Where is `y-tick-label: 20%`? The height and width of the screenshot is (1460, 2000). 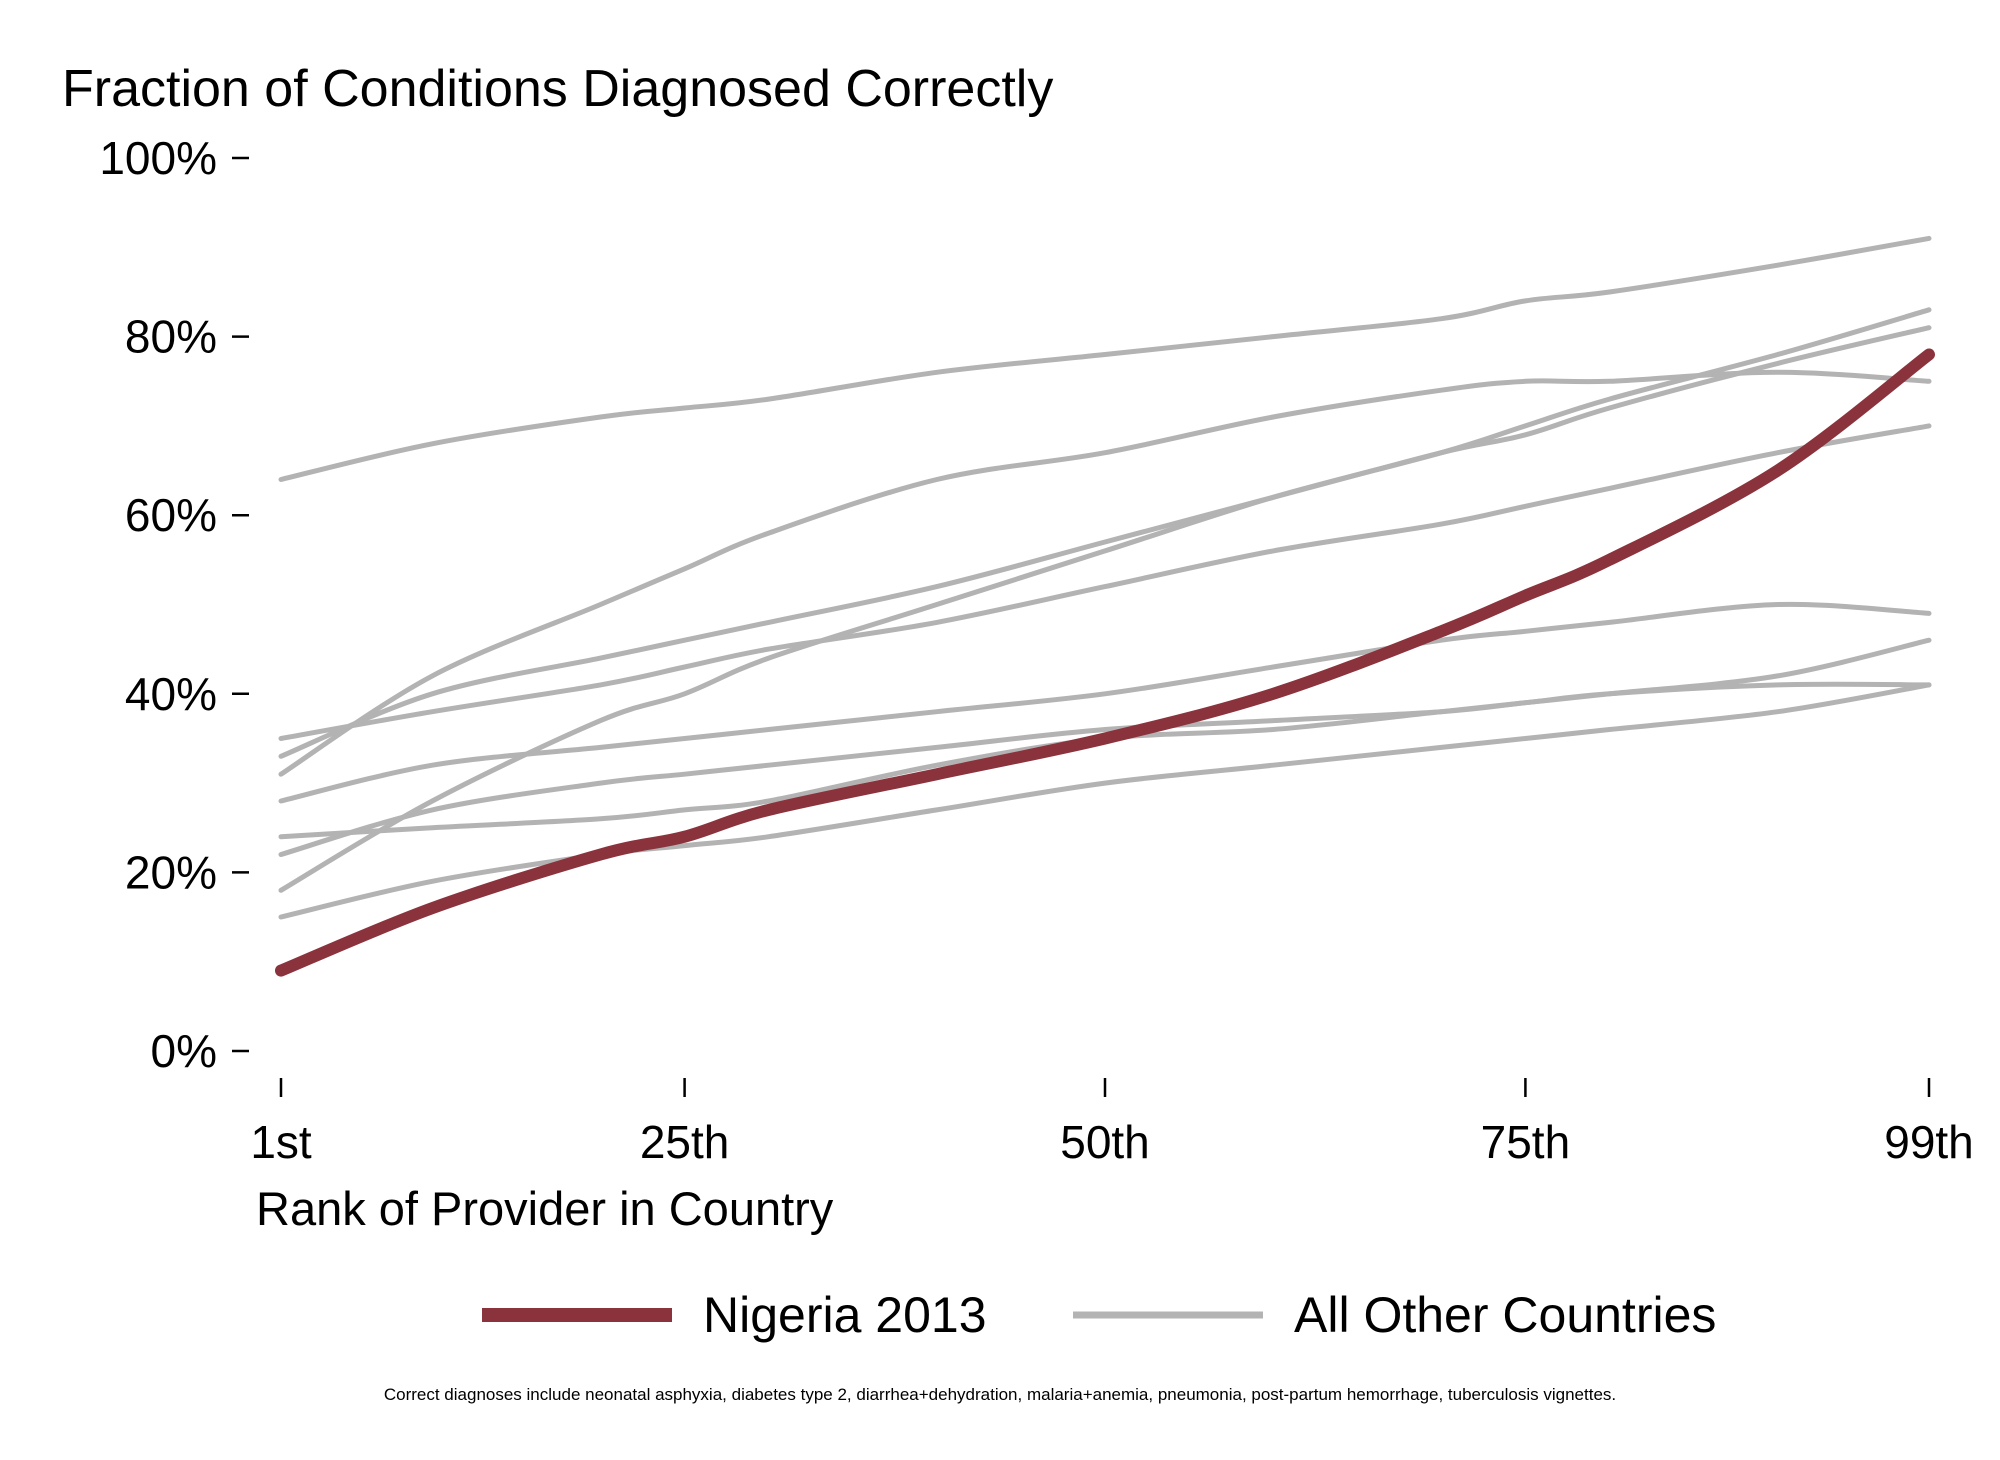 y-tick-label: 20% is located at coordinates (171, 872).